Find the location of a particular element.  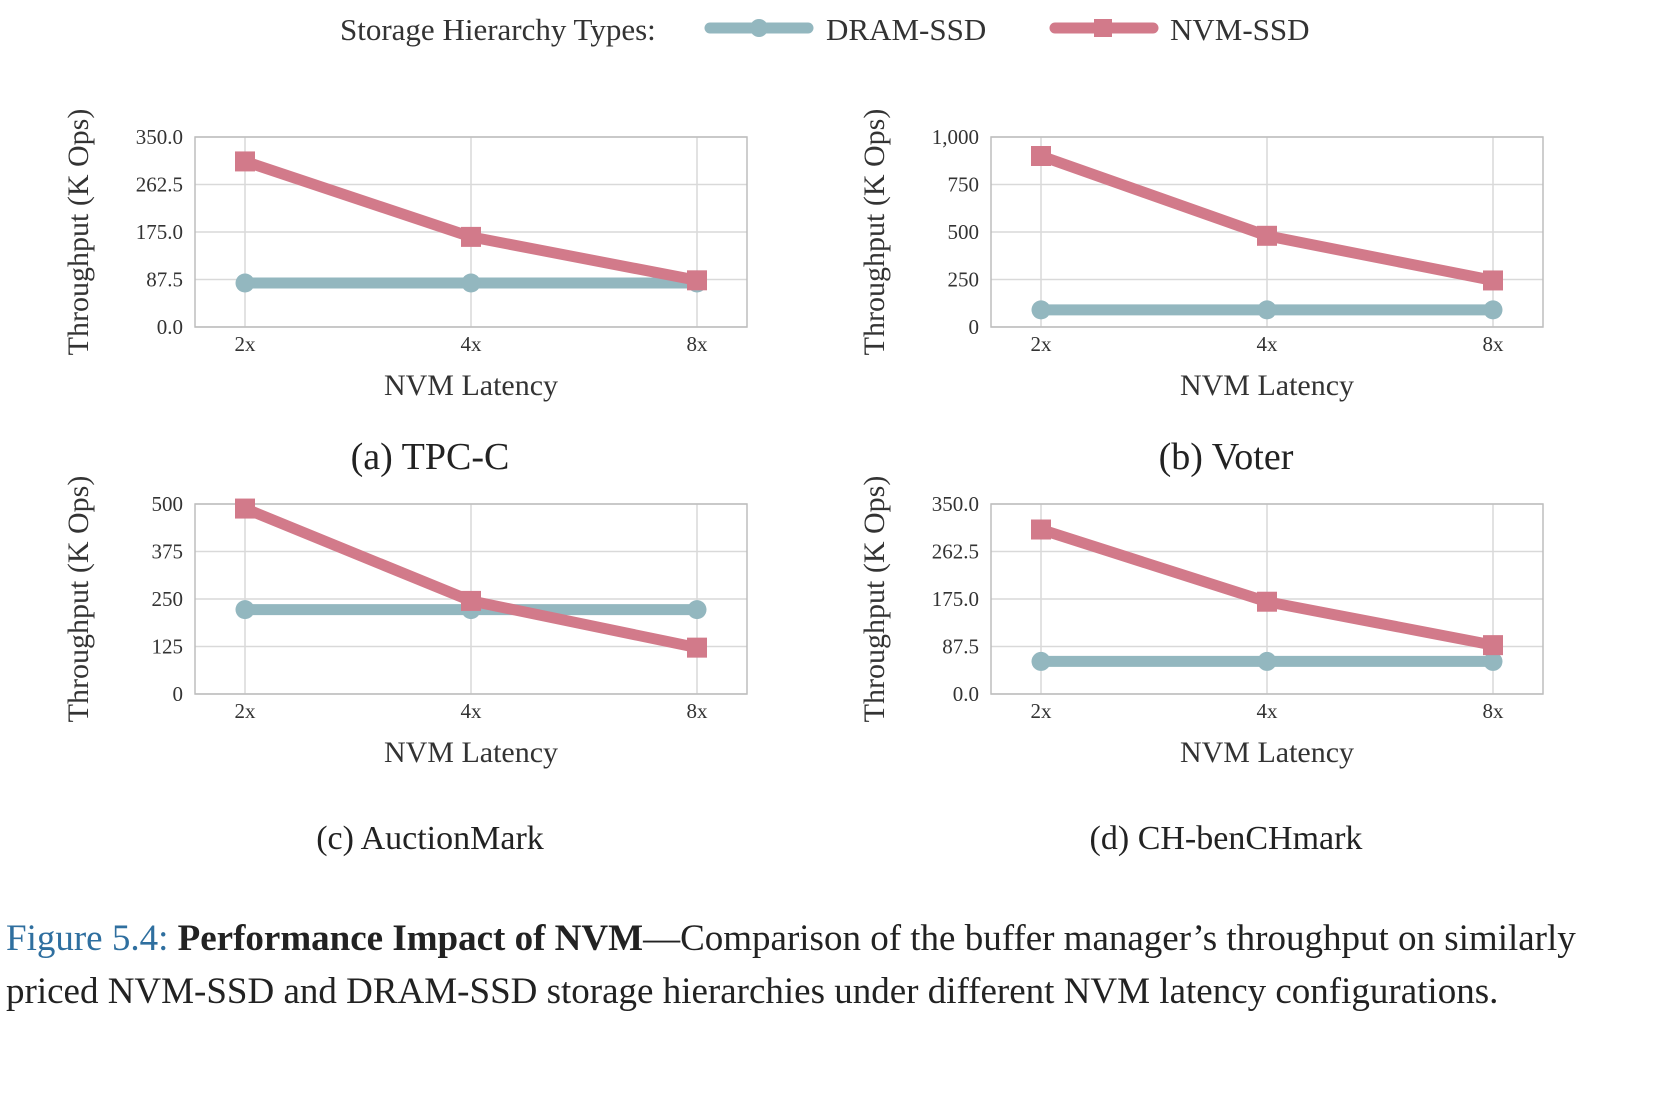

legend-label-dram-ssd: DRAM-SSD is located at coordinates (906, 29).